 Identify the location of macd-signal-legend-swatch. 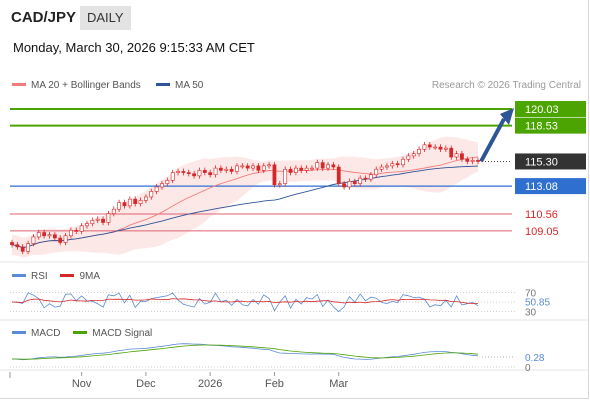
(80, 332).